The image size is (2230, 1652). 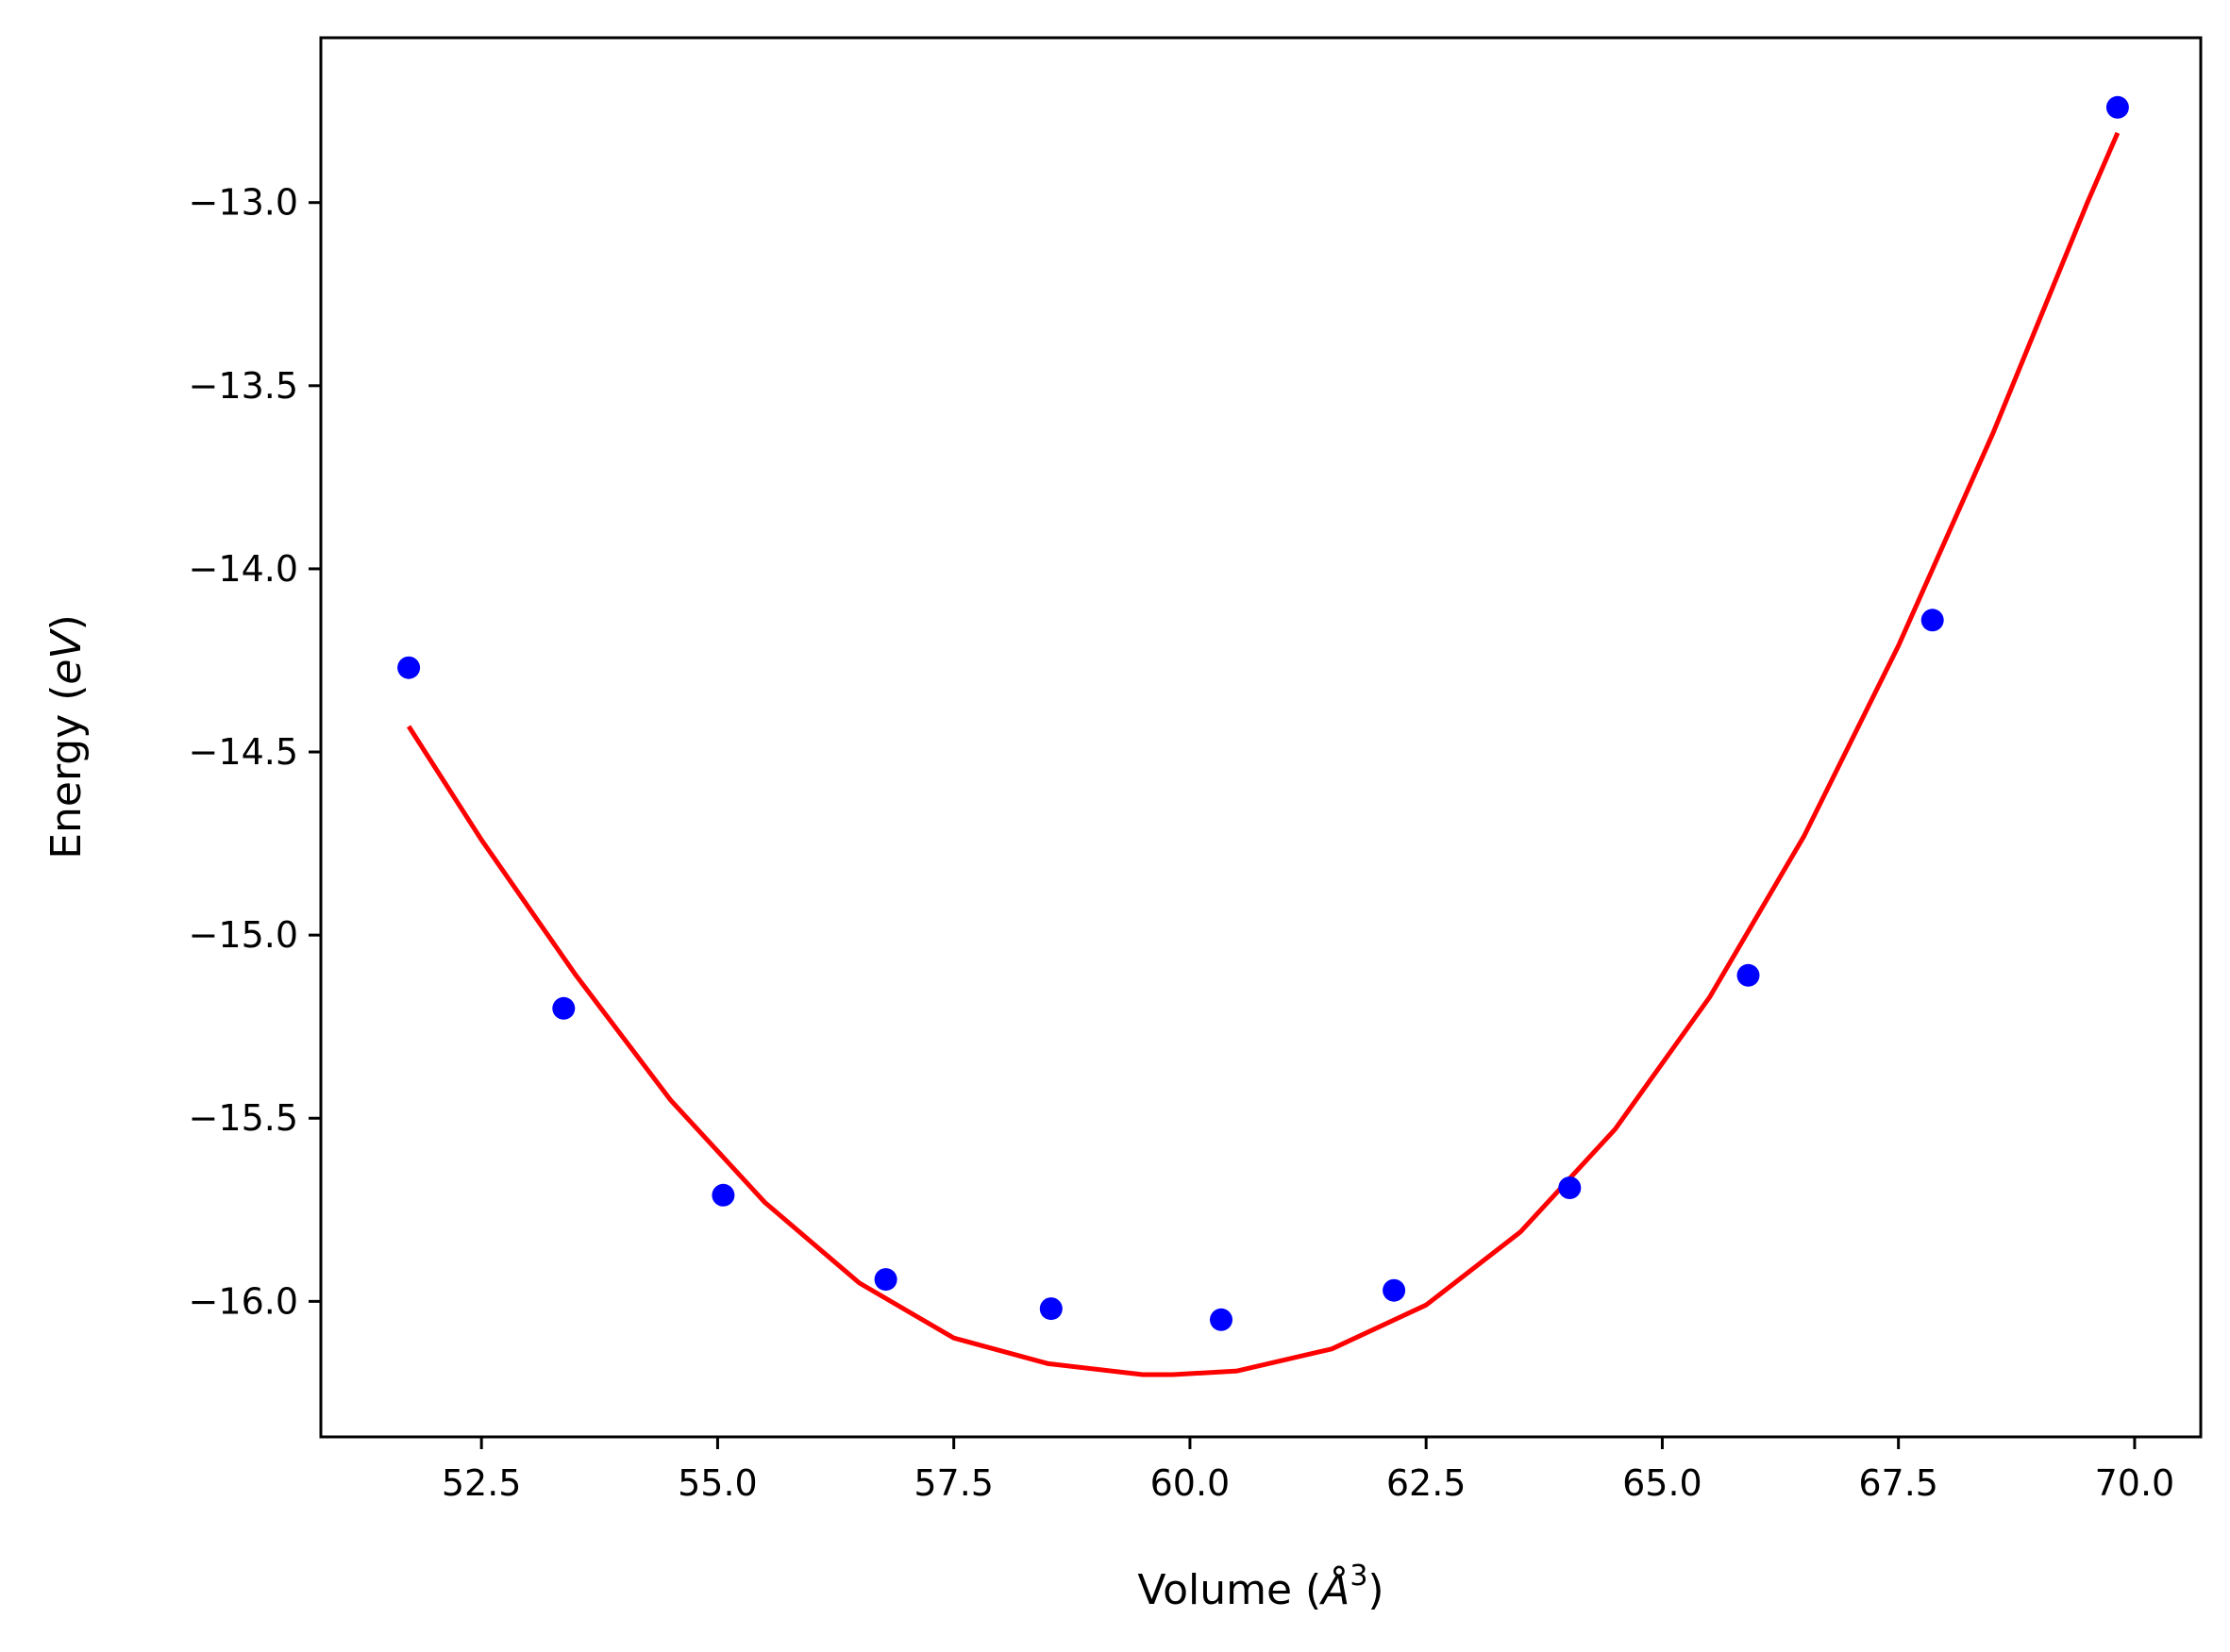 I want to click on x-axis-ticks: 52.5 55.0 57.5 60.0 62.5 65.0 67.5 70.0, so click(x=1308, y=1470).